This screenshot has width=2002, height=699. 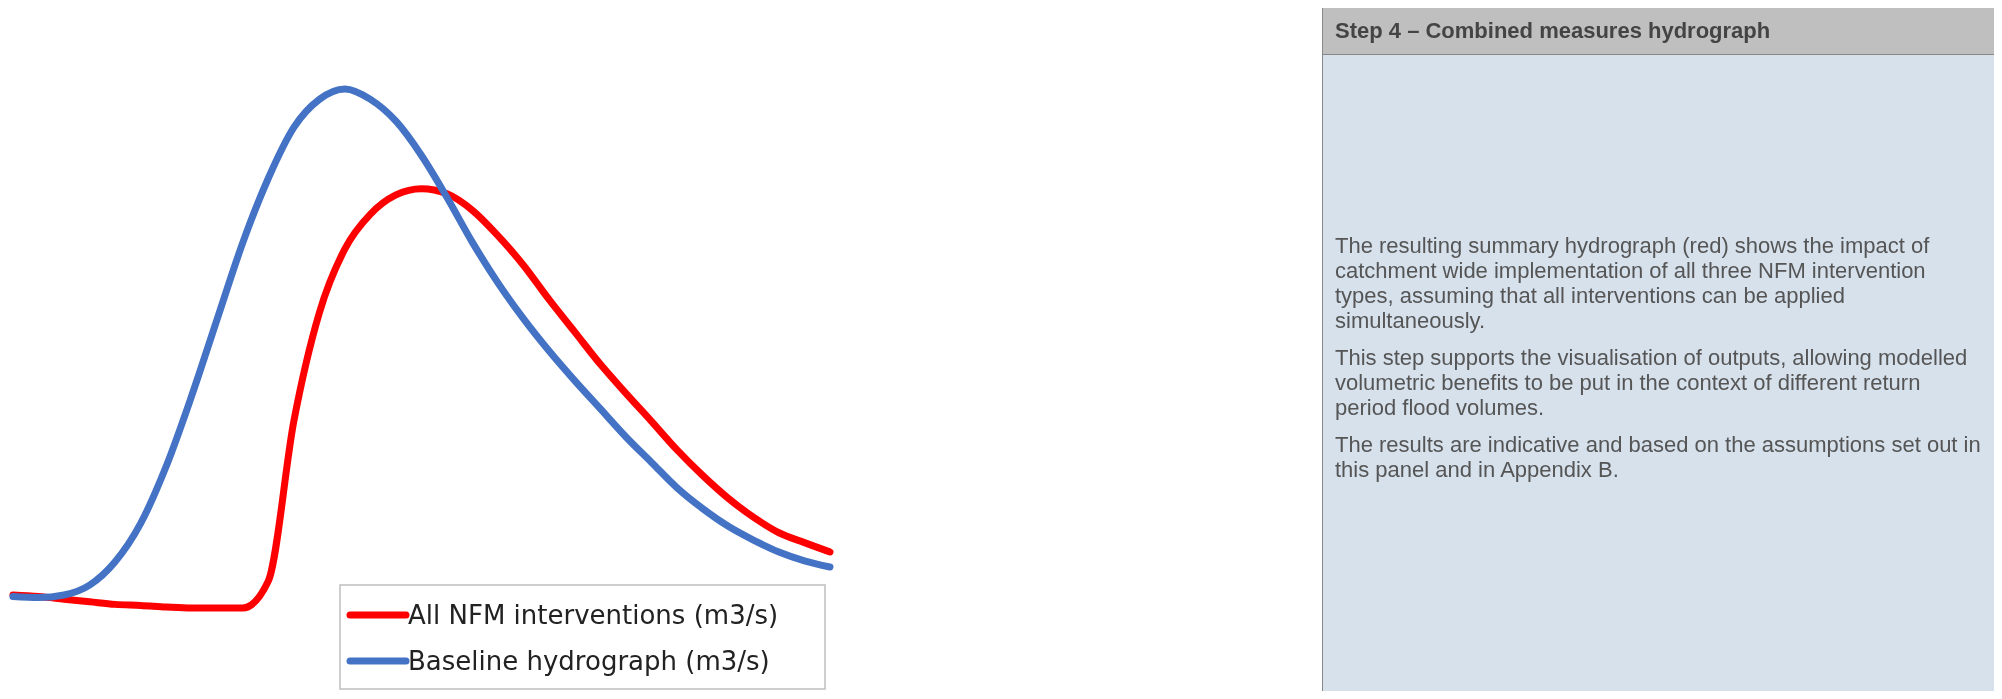 What do you see at coordinates (1652, 382) in the screenshot?
I see `text: This step supports the visualisation of outputs, allowing modelled volumetric benefits to be put in the context of different return period flood volumes.` at bounding box center [1652, 382].